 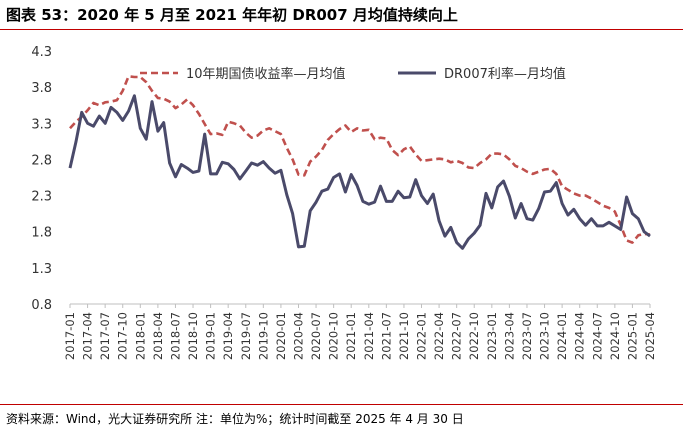 I want to click on title-rule, so click(x=341, y=29).